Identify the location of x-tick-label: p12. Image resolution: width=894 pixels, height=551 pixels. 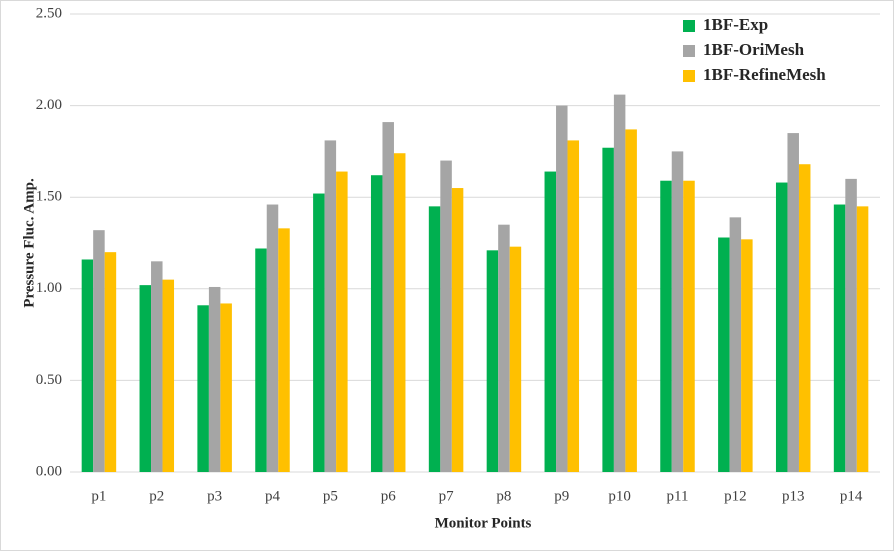
(735, 496).